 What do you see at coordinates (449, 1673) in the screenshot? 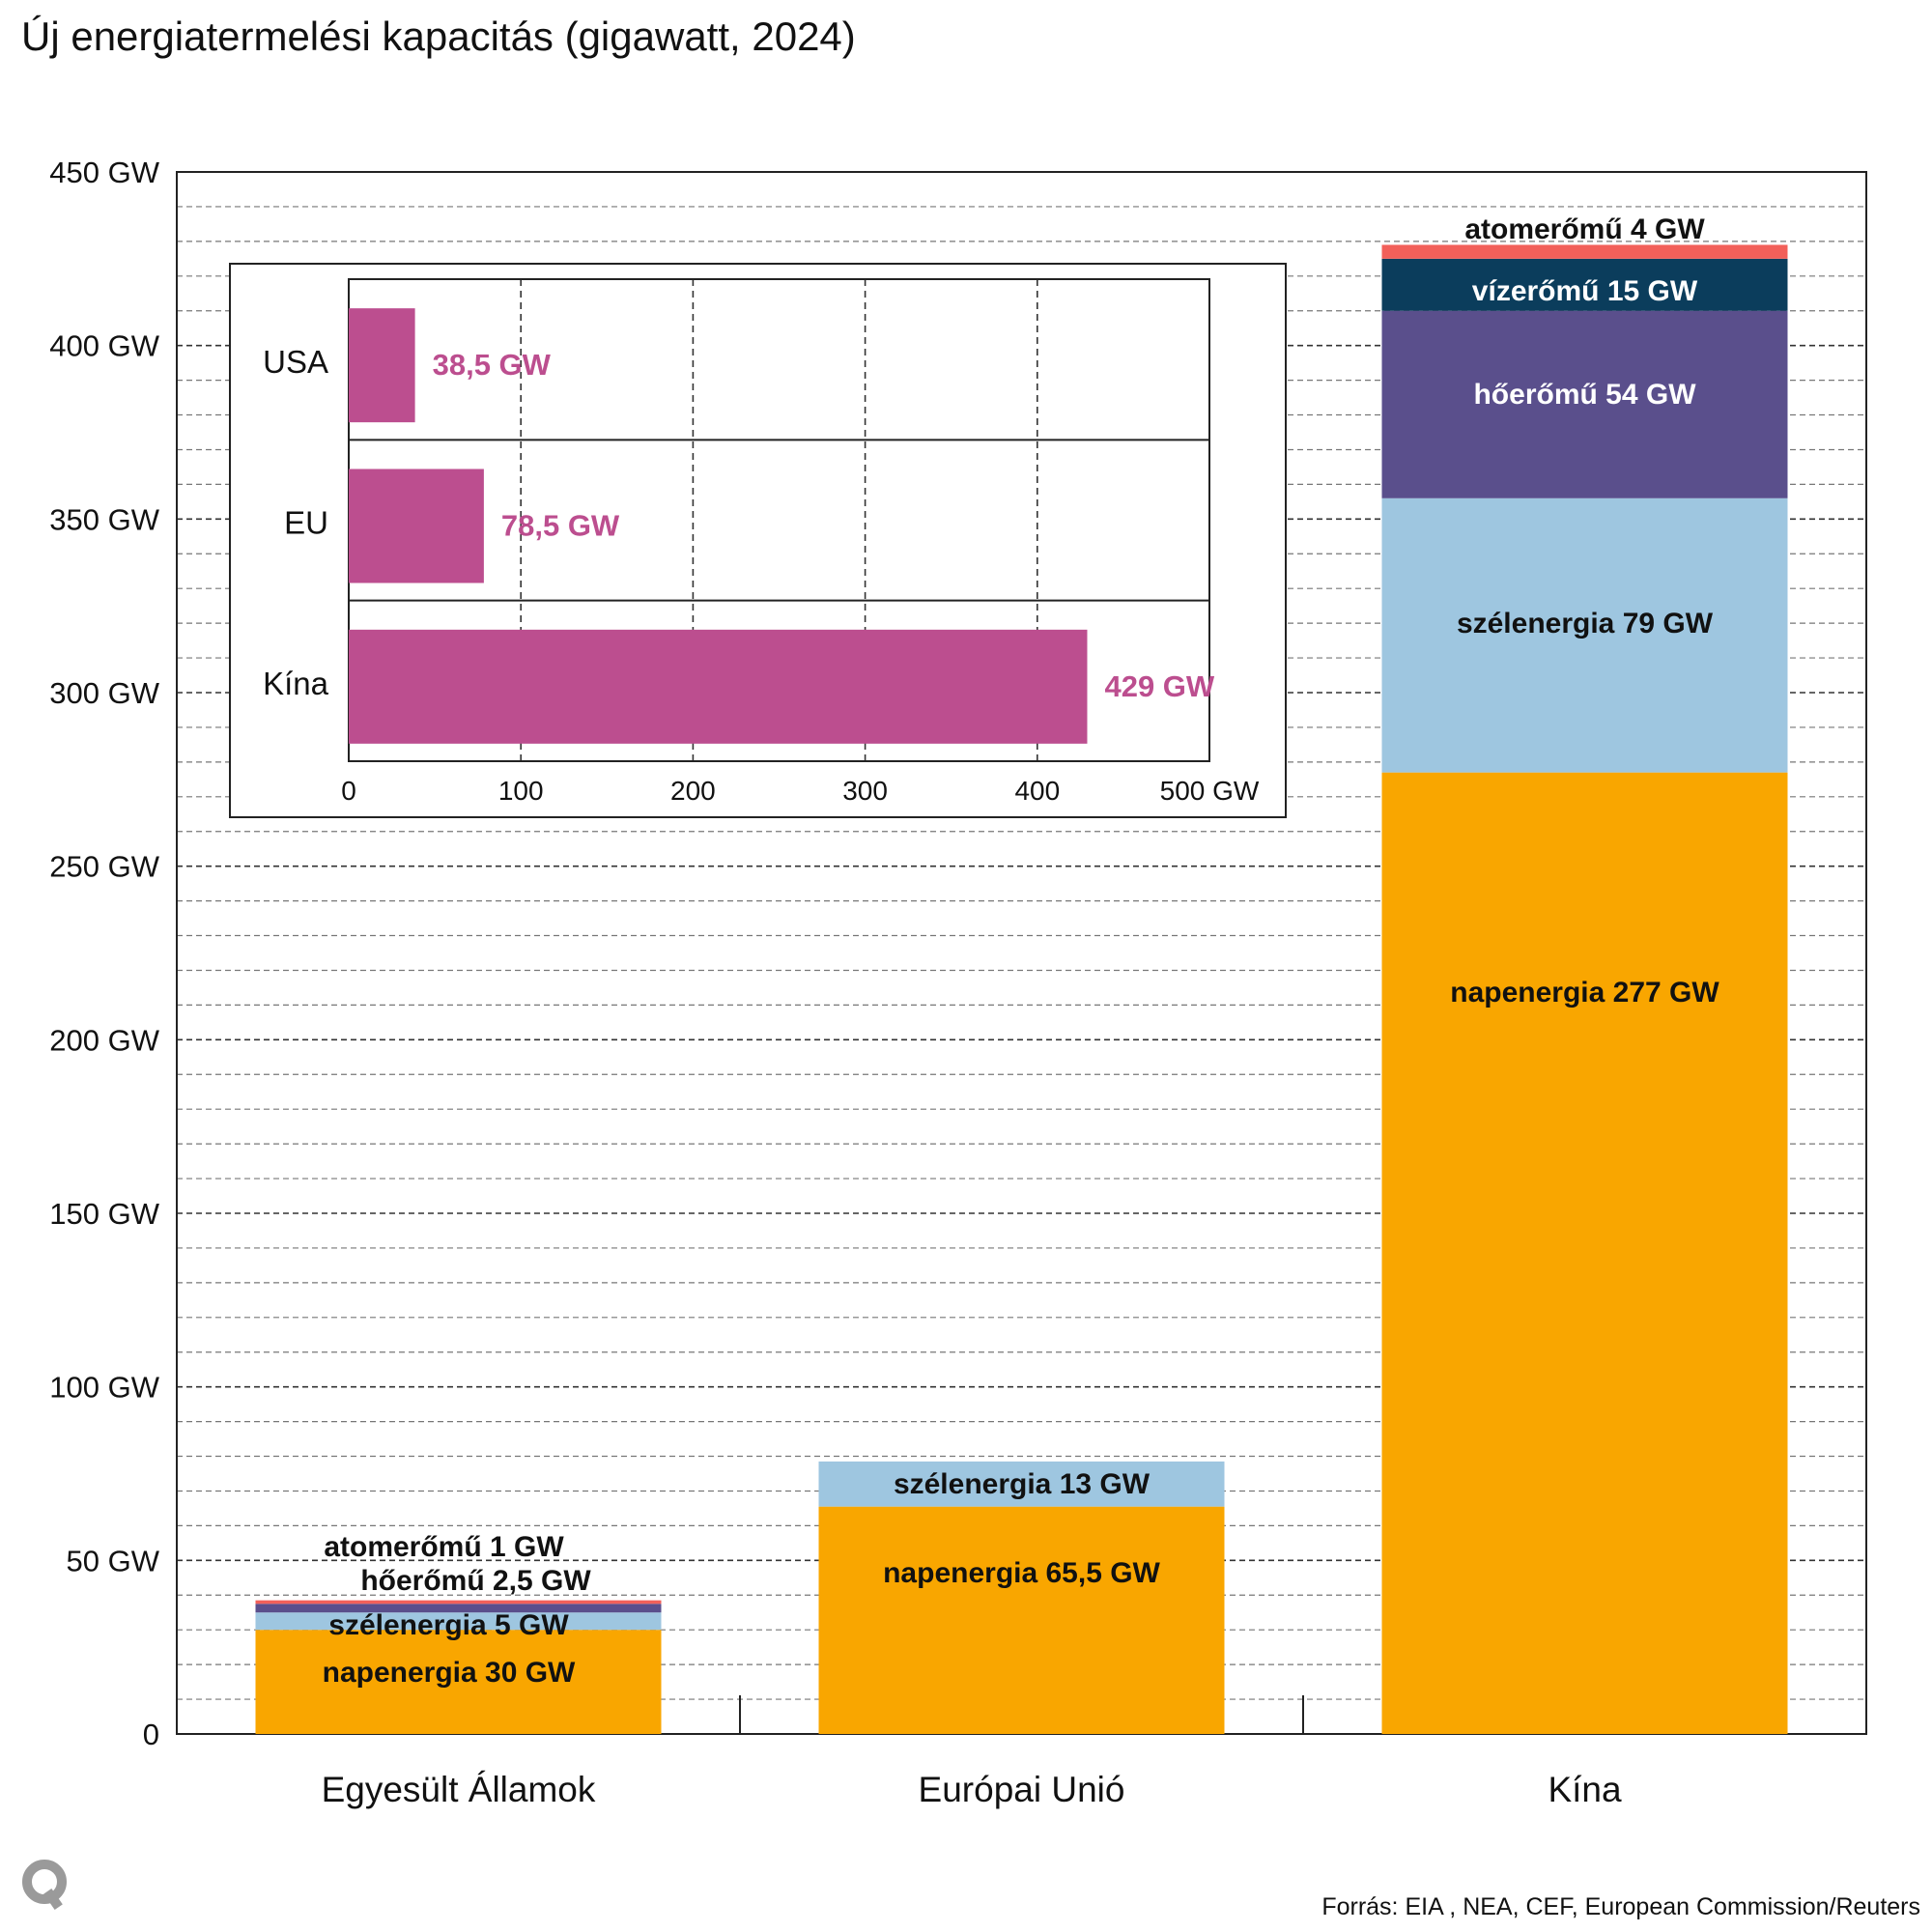
I see `segment-label: napenergia 30 GW` at bounding box center [449, 1673].